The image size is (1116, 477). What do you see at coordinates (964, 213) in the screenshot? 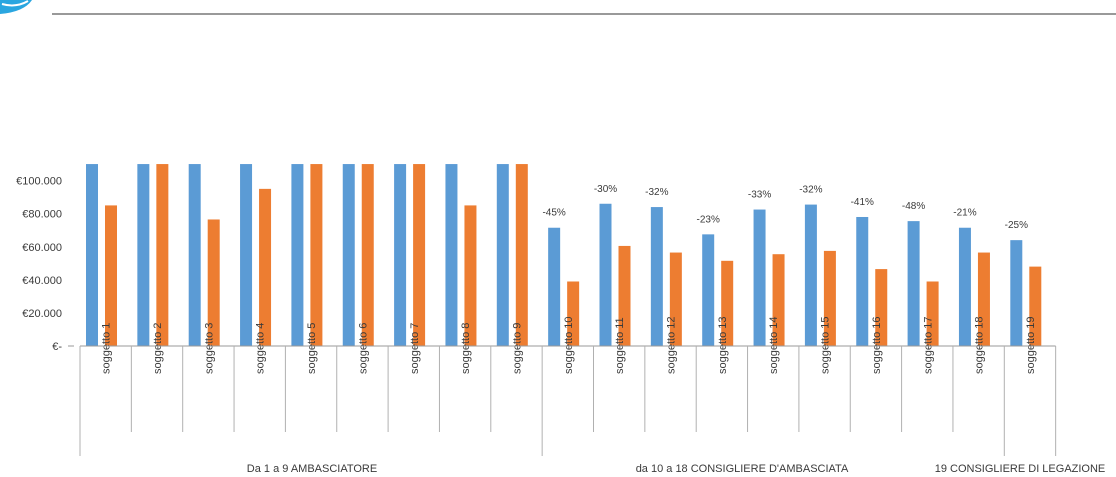
I see `percent-label: -21%` at bounding box center [964, 213].